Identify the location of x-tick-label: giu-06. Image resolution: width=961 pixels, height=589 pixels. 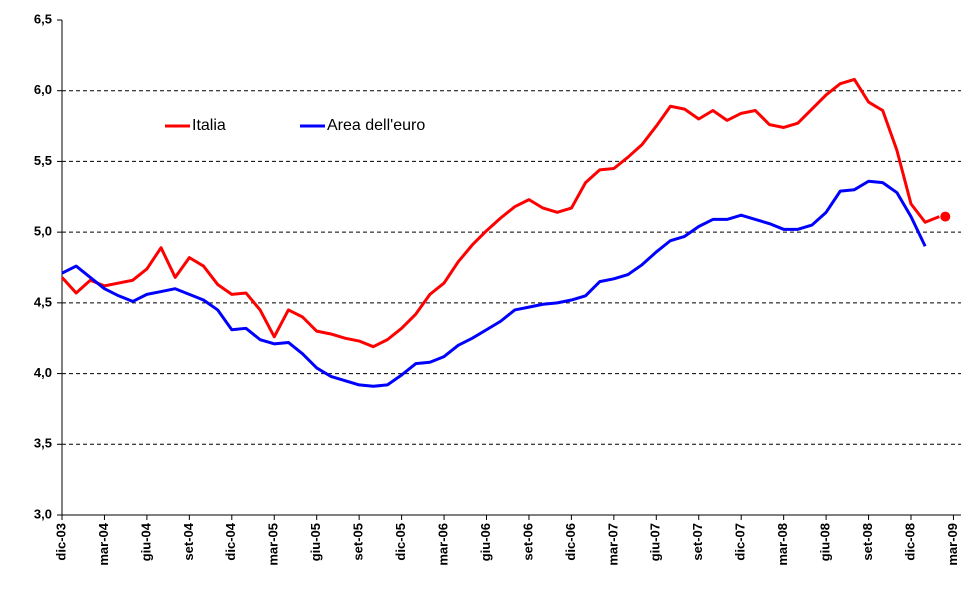
(485, 542).